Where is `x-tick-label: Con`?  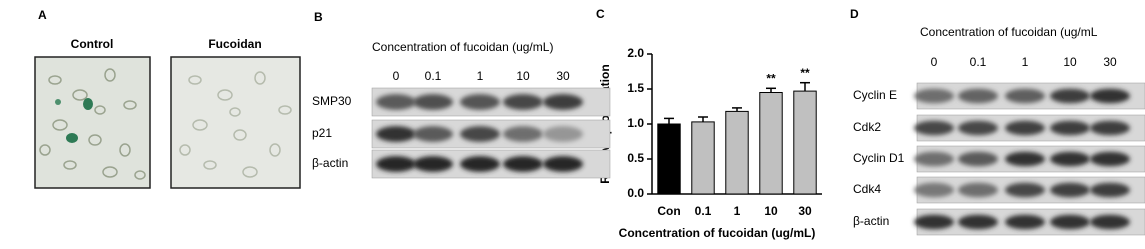 x-tick-label: Con is located at coordinates (668, 211).